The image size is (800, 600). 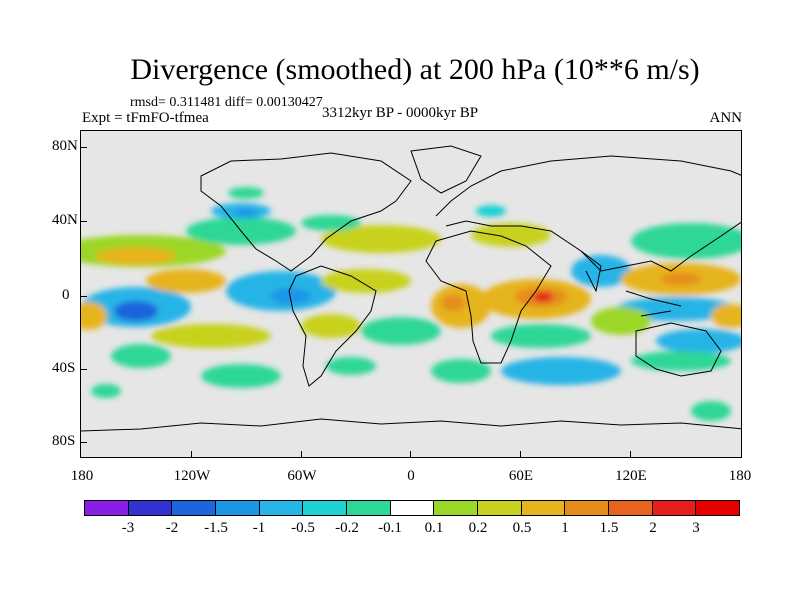 I want to click on colorbar-label: -1, so click(x=259, y=528).